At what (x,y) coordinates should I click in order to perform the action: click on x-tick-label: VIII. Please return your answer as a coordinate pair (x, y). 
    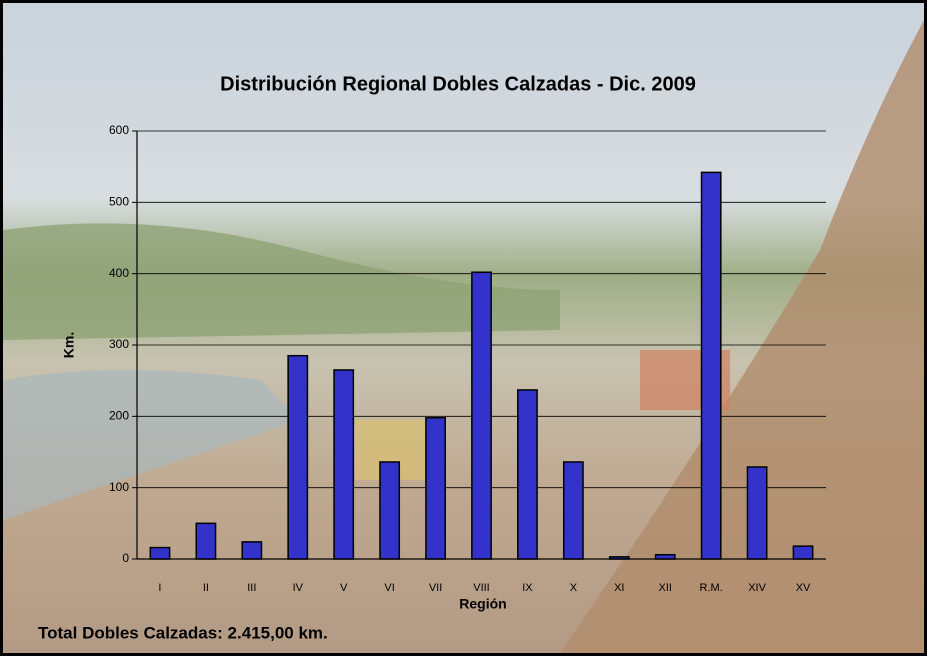
    Looking at the image, I should click on (481, 588).